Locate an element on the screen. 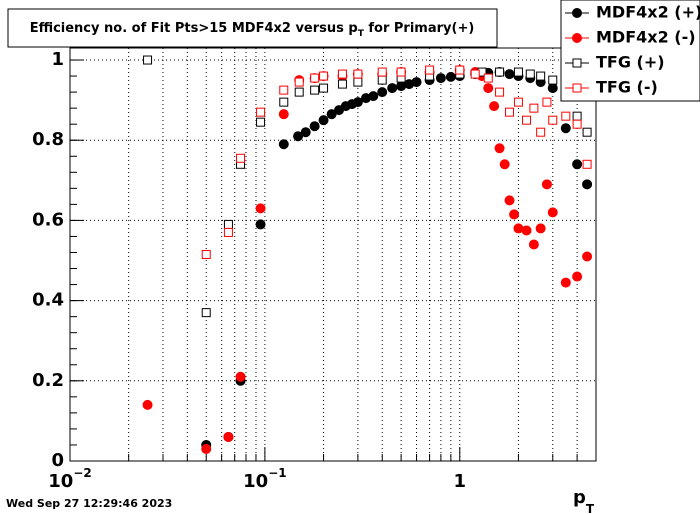 The image size is (700, 514). x-tick-exponent: −1 is located at coordinates (277, 473).